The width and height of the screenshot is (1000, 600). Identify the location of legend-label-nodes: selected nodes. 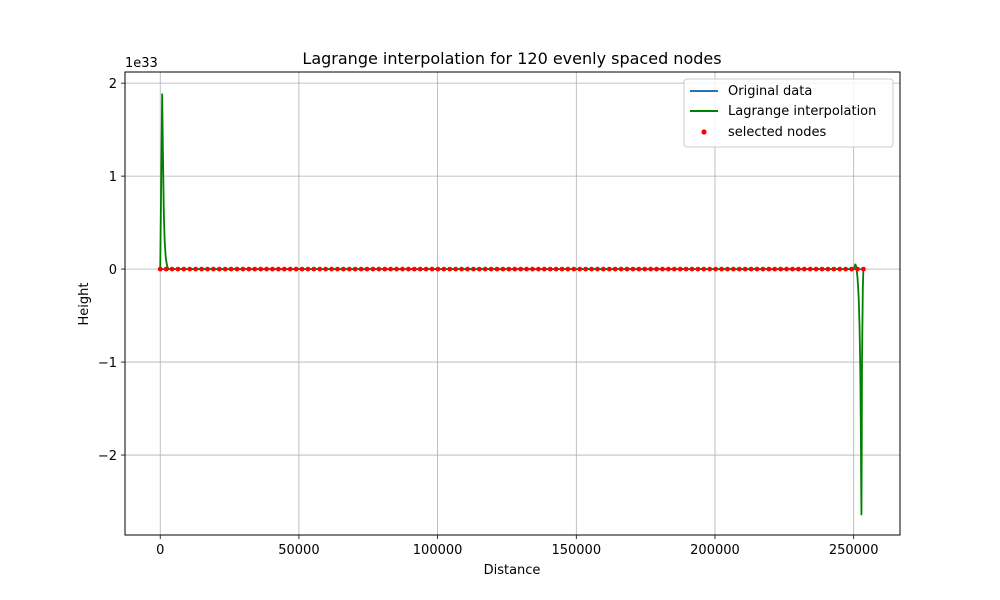
(777, 132).